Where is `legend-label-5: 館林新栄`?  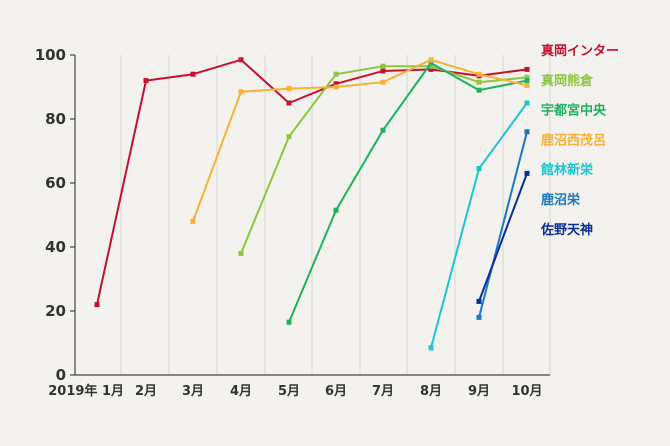 legend-label-5: 館林新栄 is located at coordinates (567, 170).